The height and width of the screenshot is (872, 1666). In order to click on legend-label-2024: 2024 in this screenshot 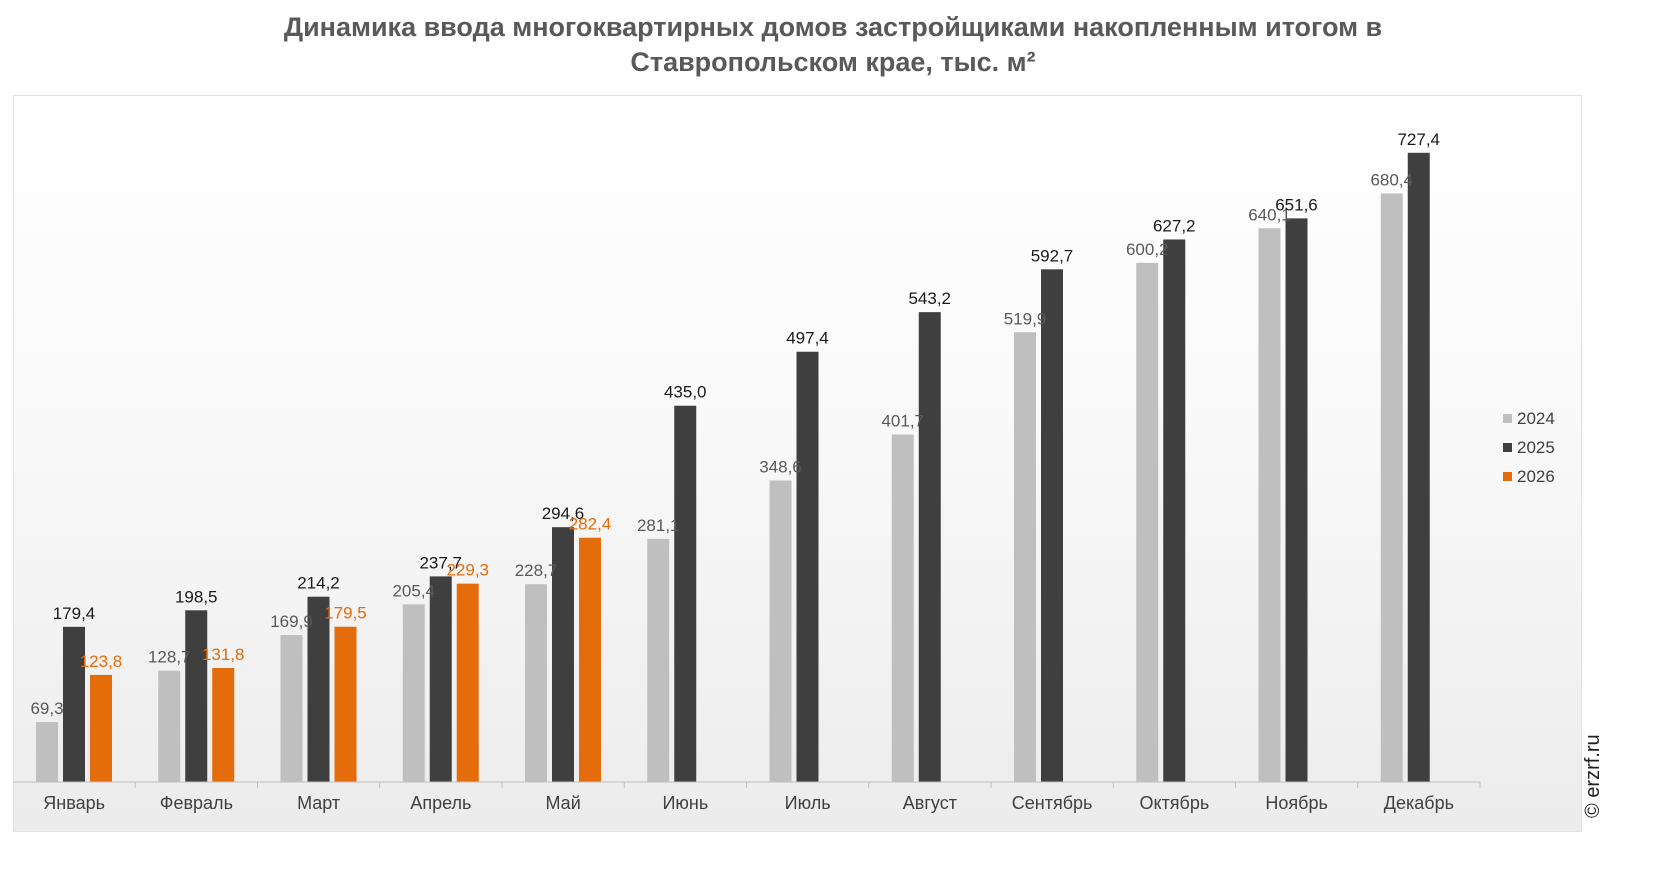, I will do `click(1536, 418)`.